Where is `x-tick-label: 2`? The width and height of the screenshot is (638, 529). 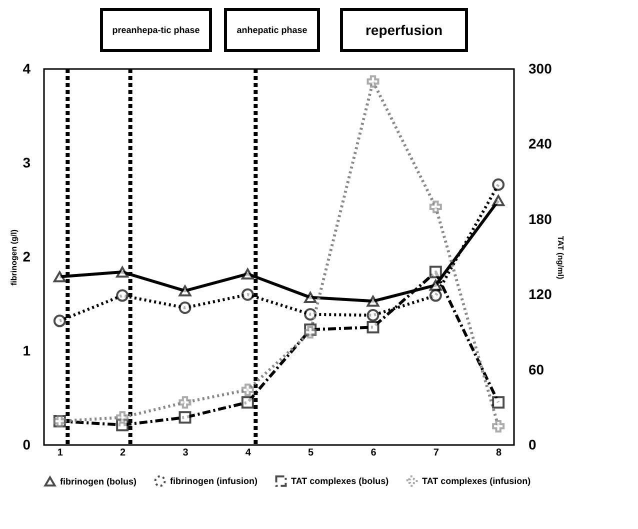
x-tick-label: 2 is located at coordinates (123, 453).